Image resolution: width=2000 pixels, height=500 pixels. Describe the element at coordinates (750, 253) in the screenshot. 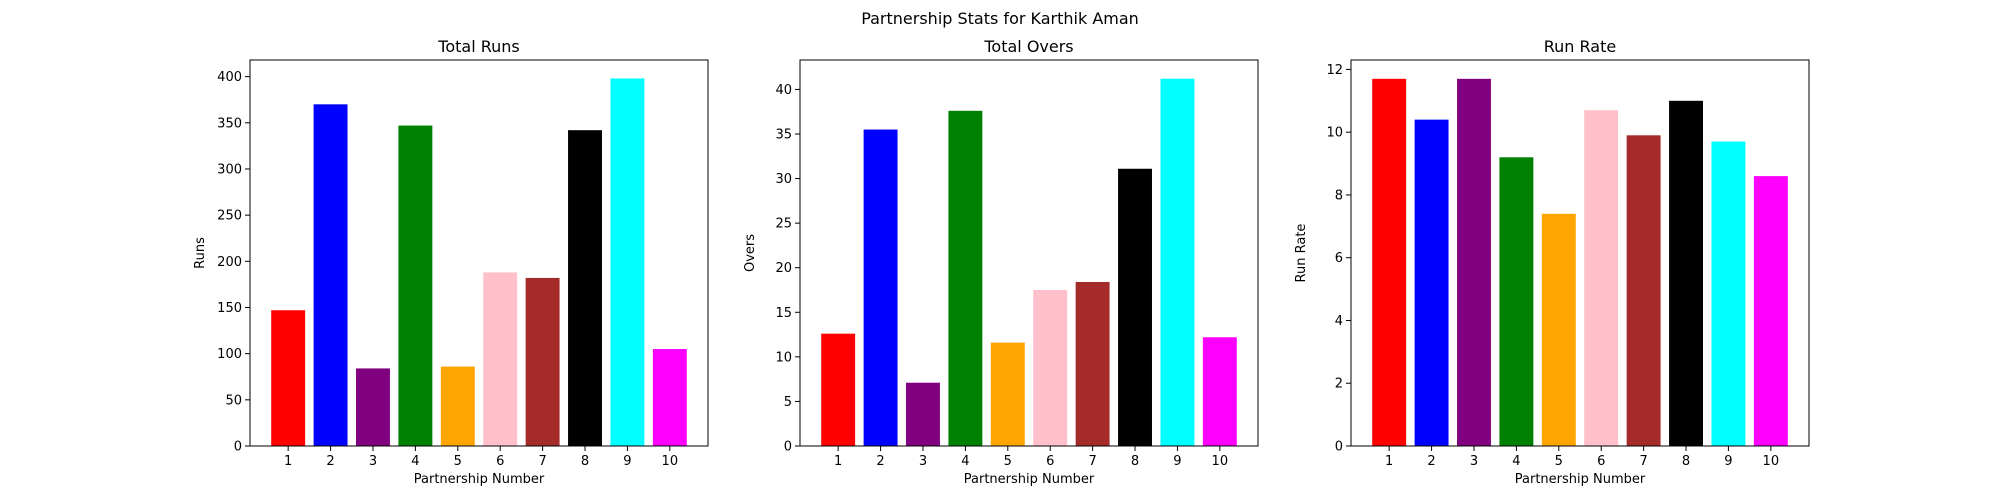

I see `y-axis-label: Overs` at that location.